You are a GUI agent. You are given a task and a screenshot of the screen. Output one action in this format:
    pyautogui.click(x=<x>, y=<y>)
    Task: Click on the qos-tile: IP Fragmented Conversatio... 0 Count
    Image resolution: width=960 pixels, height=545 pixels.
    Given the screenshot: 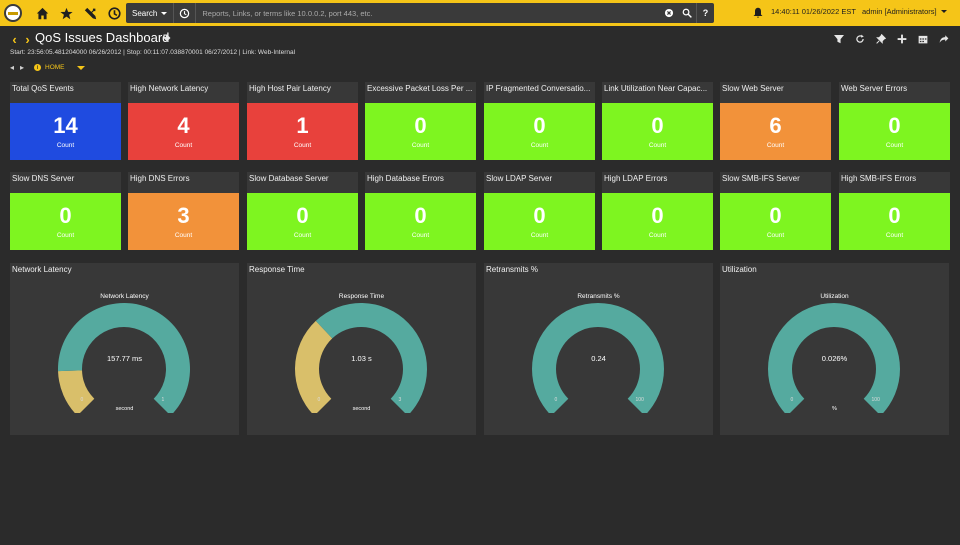 What is the action you would take?
    pyautogui.click(x=539, y=121)
    